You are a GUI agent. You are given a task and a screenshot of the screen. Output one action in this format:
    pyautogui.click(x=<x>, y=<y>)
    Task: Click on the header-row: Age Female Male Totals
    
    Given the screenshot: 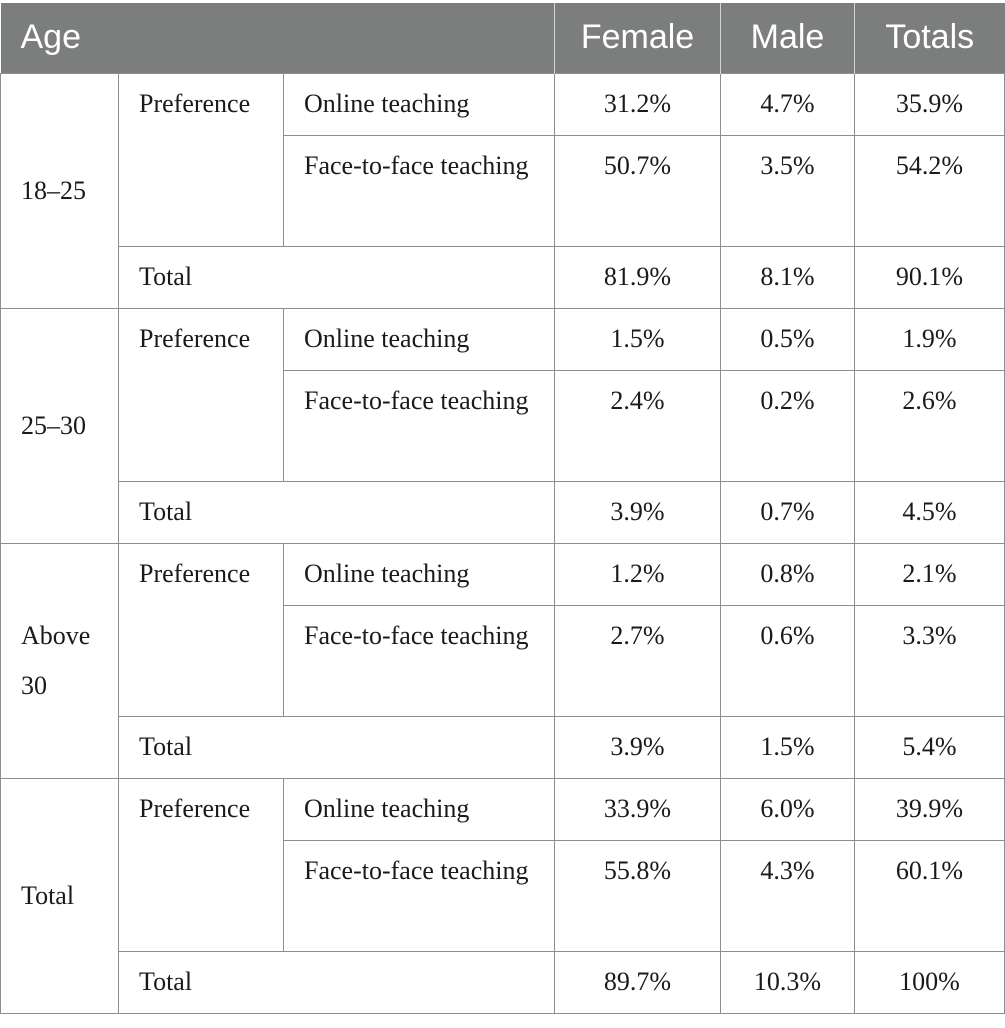 What is the action you would take?
    pyautogui.click(x=502, y=38)
    